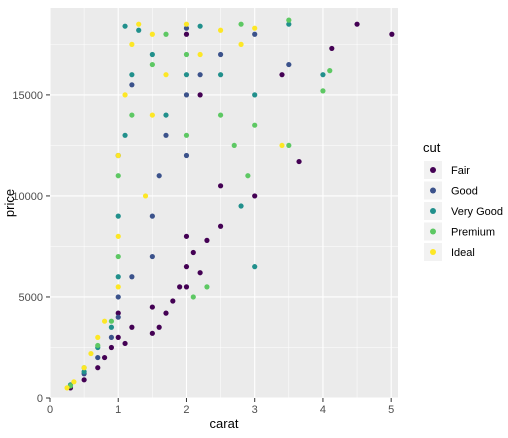 The height and width of the screenshot is (438, 508). Describe the element at coordinates (27, 197) in the screenshot. I see `y-tick-label: 10000` at that location.